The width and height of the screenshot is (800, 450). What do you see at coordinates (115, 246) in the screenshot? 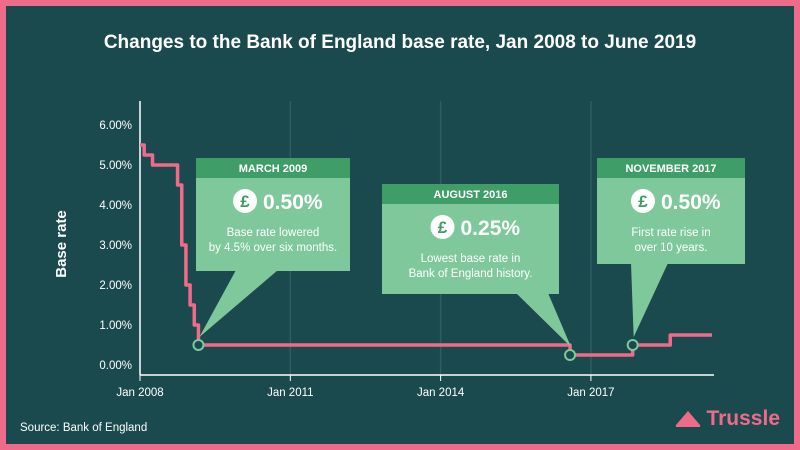
I see `y-tick-label: 3.00%` at bounding box center [115, 246].